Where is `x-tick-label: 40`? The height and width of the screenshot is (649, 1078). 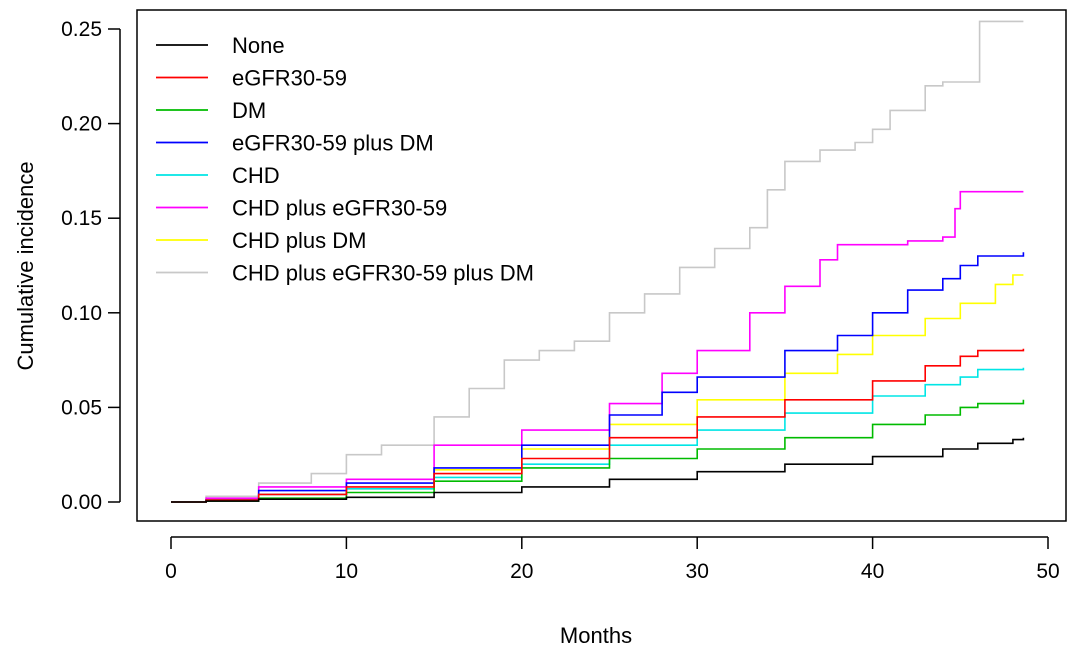
x-tick-label: 40 is located at coordinates (872, 571).